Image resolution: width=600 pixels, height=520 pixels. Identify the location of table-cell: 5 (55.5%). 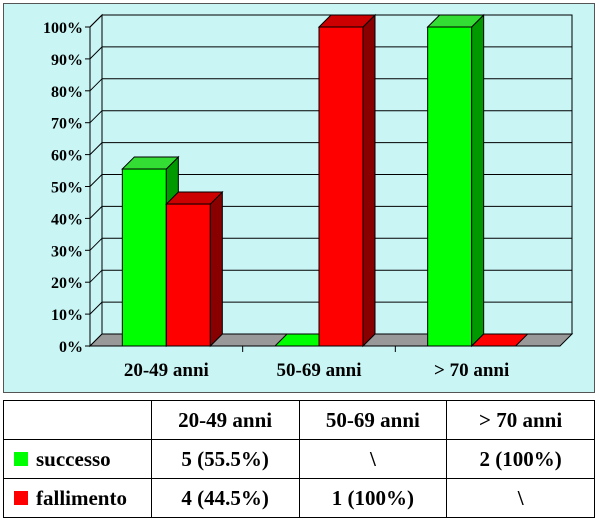
(225, 459).